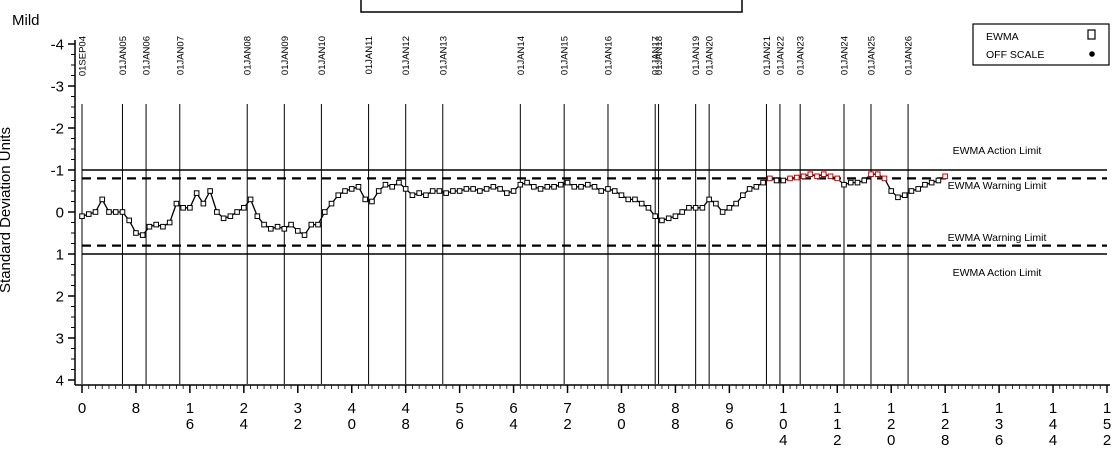  I want to click on y-tick-label: -4, so click(57, 45).